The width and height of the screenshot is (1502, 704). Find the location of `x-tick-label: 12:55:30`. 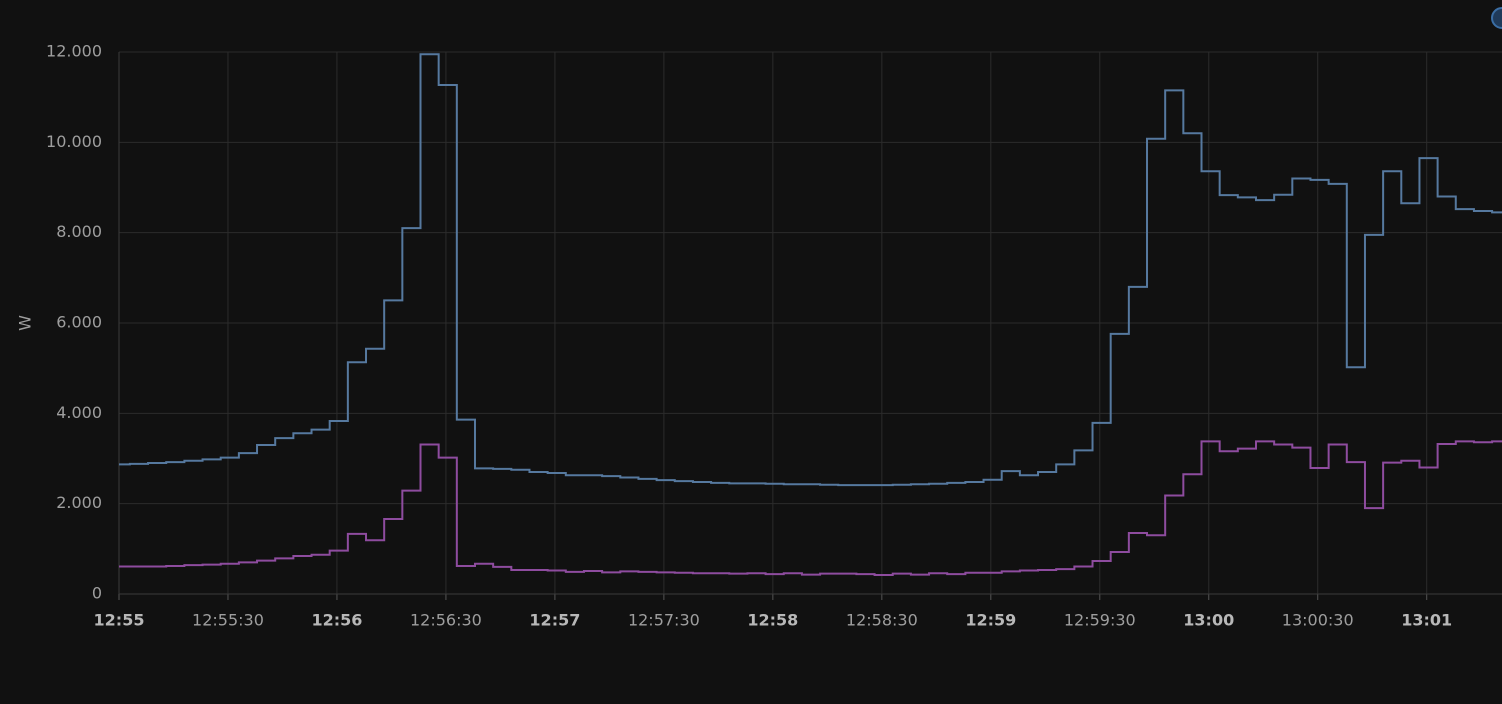

x-tick-label: 12:55:30 is located at coordinates (228, 620).